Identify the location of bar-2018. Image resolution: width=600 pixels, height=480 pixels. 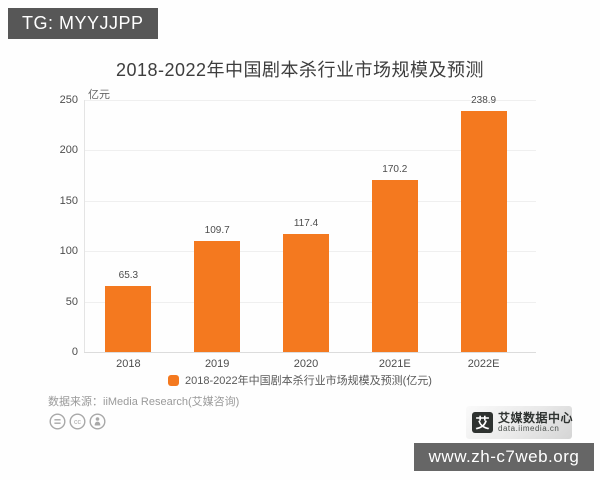
(128, 319).